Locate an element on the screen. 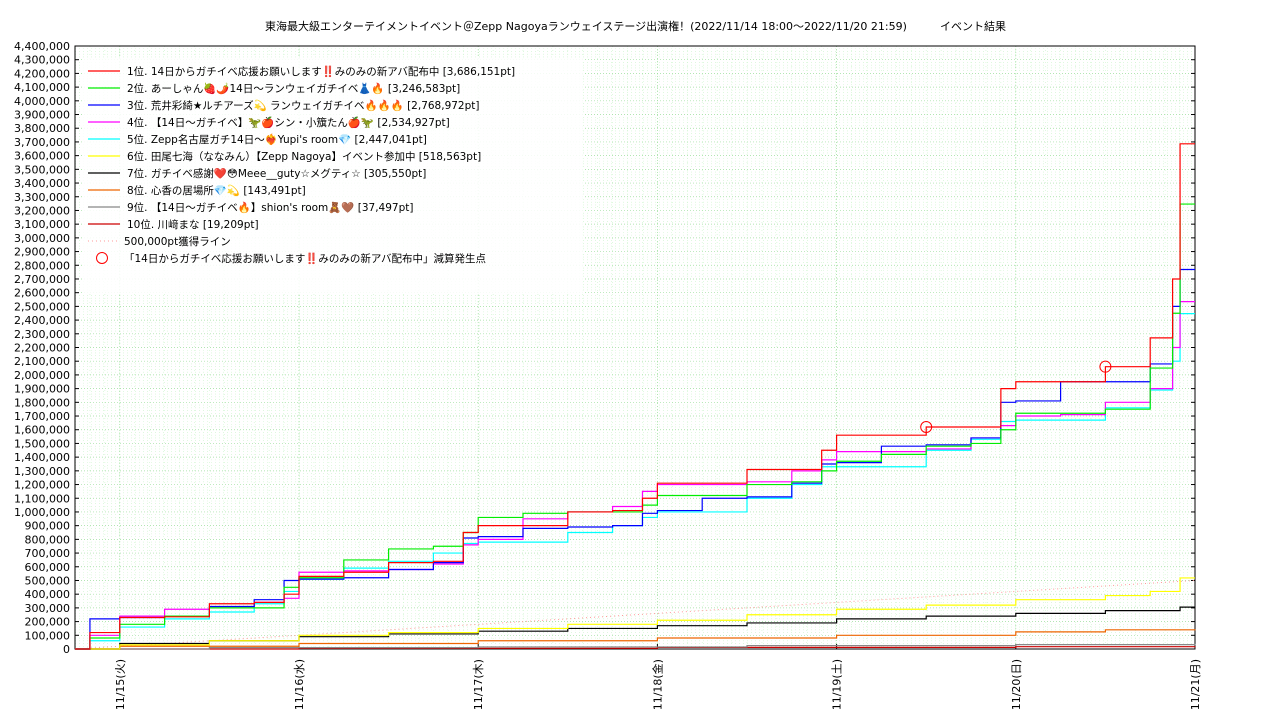  x-tick-label: 11/17(木) is located at coordinates (478, 684).